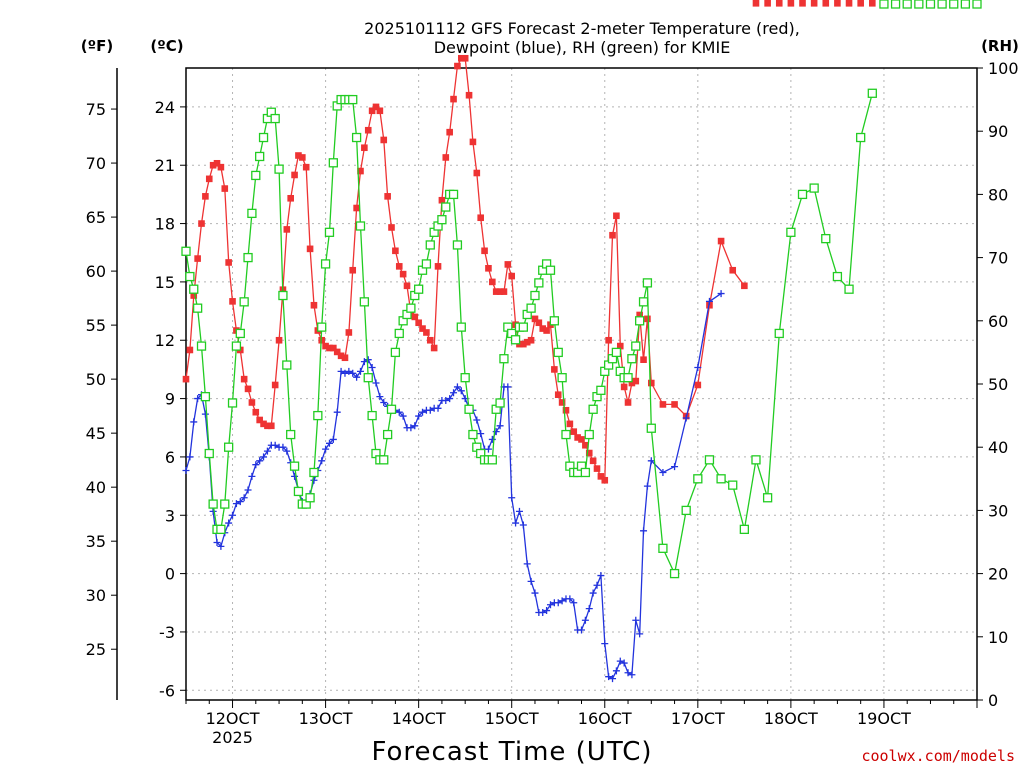 Image resolution: width=1024 pixels, height=768 pixels. What do you see at coordinates (938, 756) in the screenshot?
I see `credit-text: coolwx.com/models` at bounding box center [938, 756].